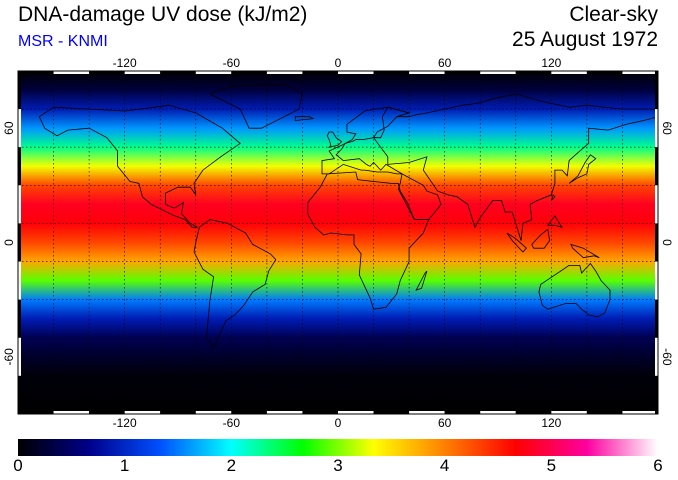  What do you see at coordinates (125, 423) in the screenshot?
I see `lon-label-bottom: -120` at bounding box center [125, 423].